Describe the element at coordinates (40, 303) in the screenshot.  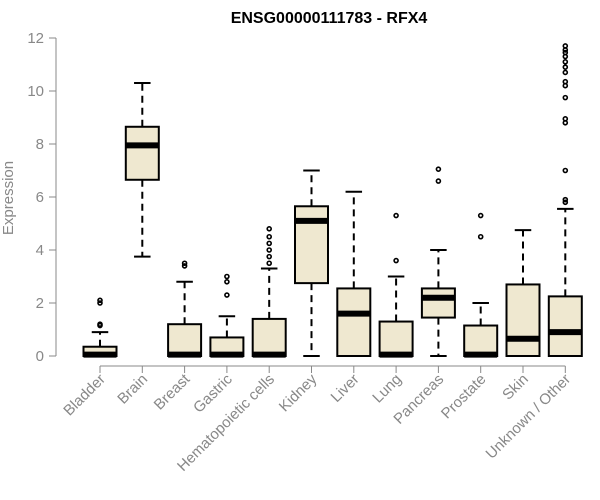
I see `y-tick-label: 2` at that location.